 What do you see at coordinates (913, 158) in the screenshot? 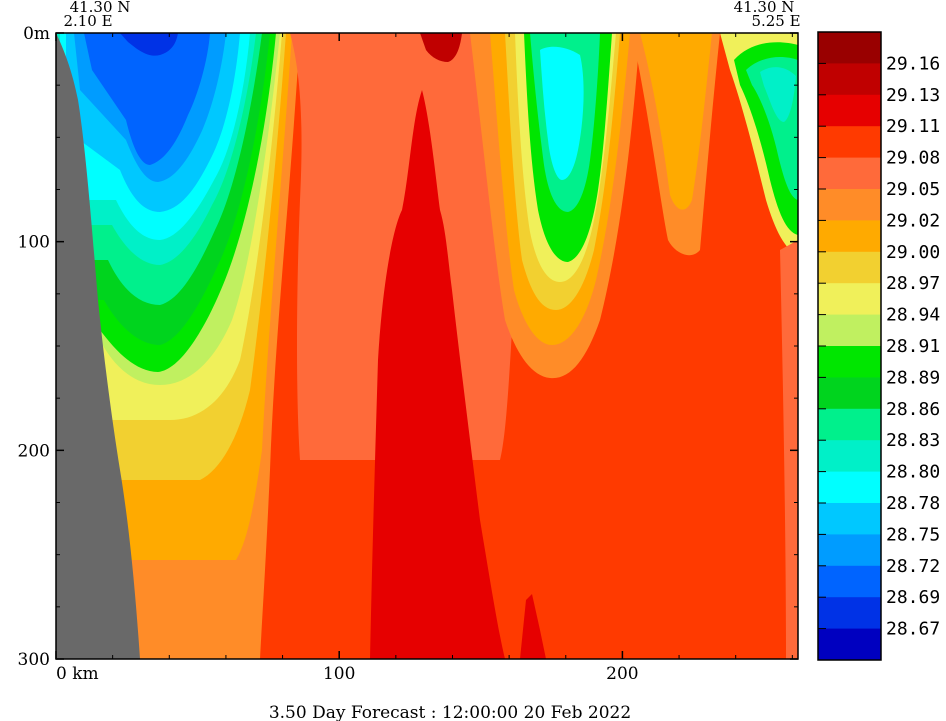
I see `colorbar-label: 29.08` at bounding box center [913, 158].